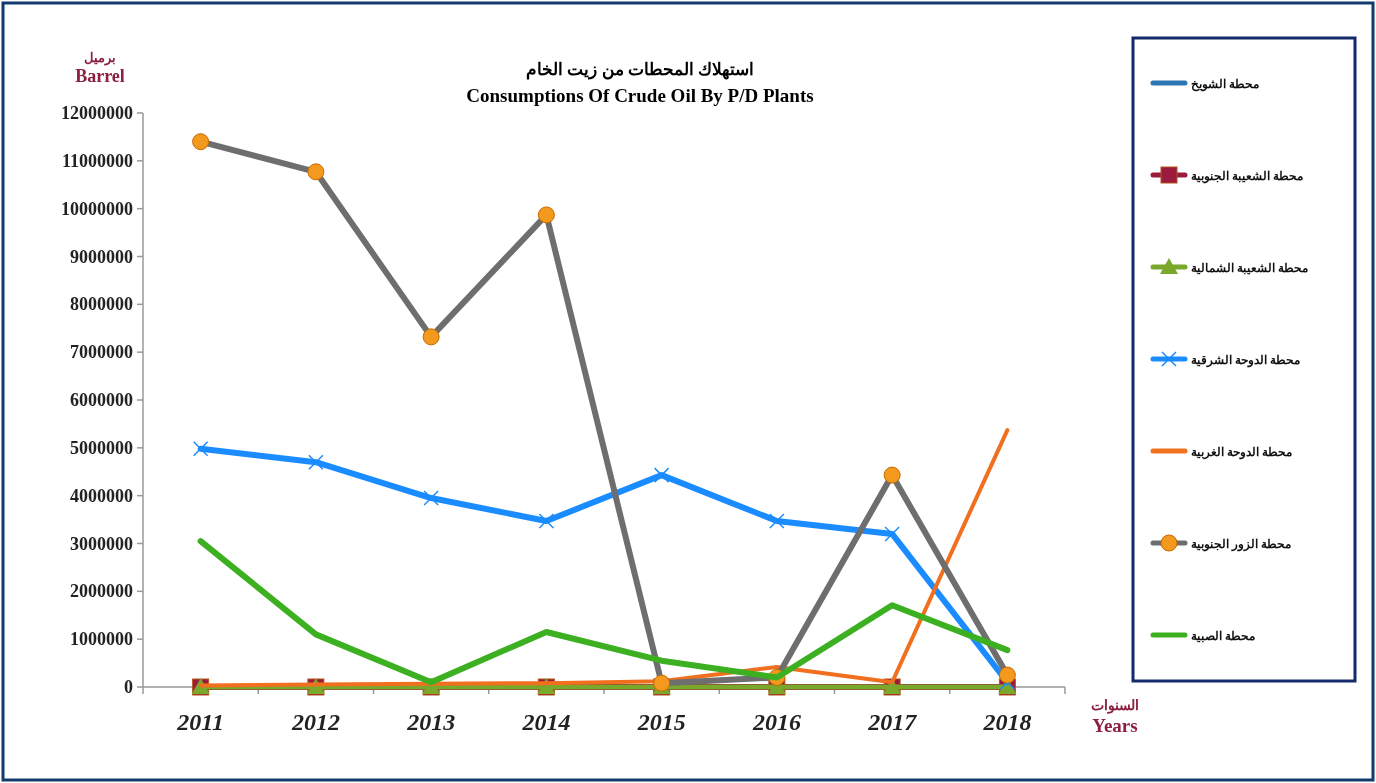 The height and width of the screenshot is (783, 1376). I want to click on y-tick-label: 8000000, so click(101, 304).